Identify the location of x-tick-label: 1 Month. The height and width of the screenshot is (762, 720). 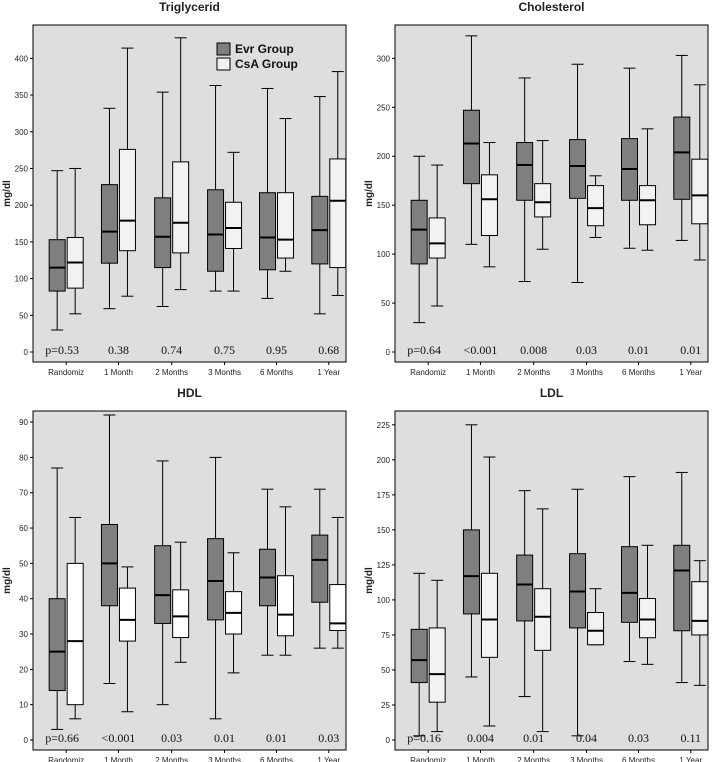
(480, 759).